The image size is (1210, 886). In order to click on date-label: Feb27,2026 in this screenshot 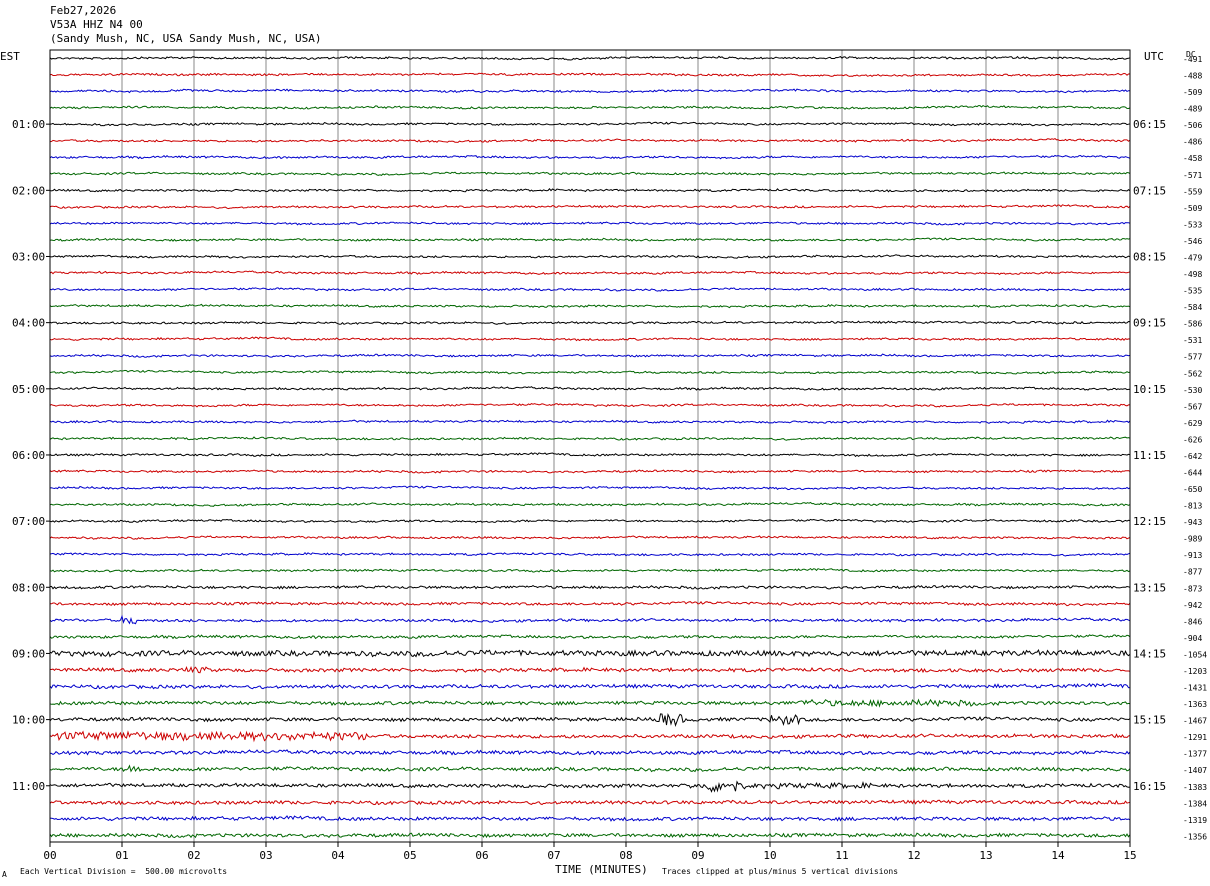, I will do `click(83, 10)`.